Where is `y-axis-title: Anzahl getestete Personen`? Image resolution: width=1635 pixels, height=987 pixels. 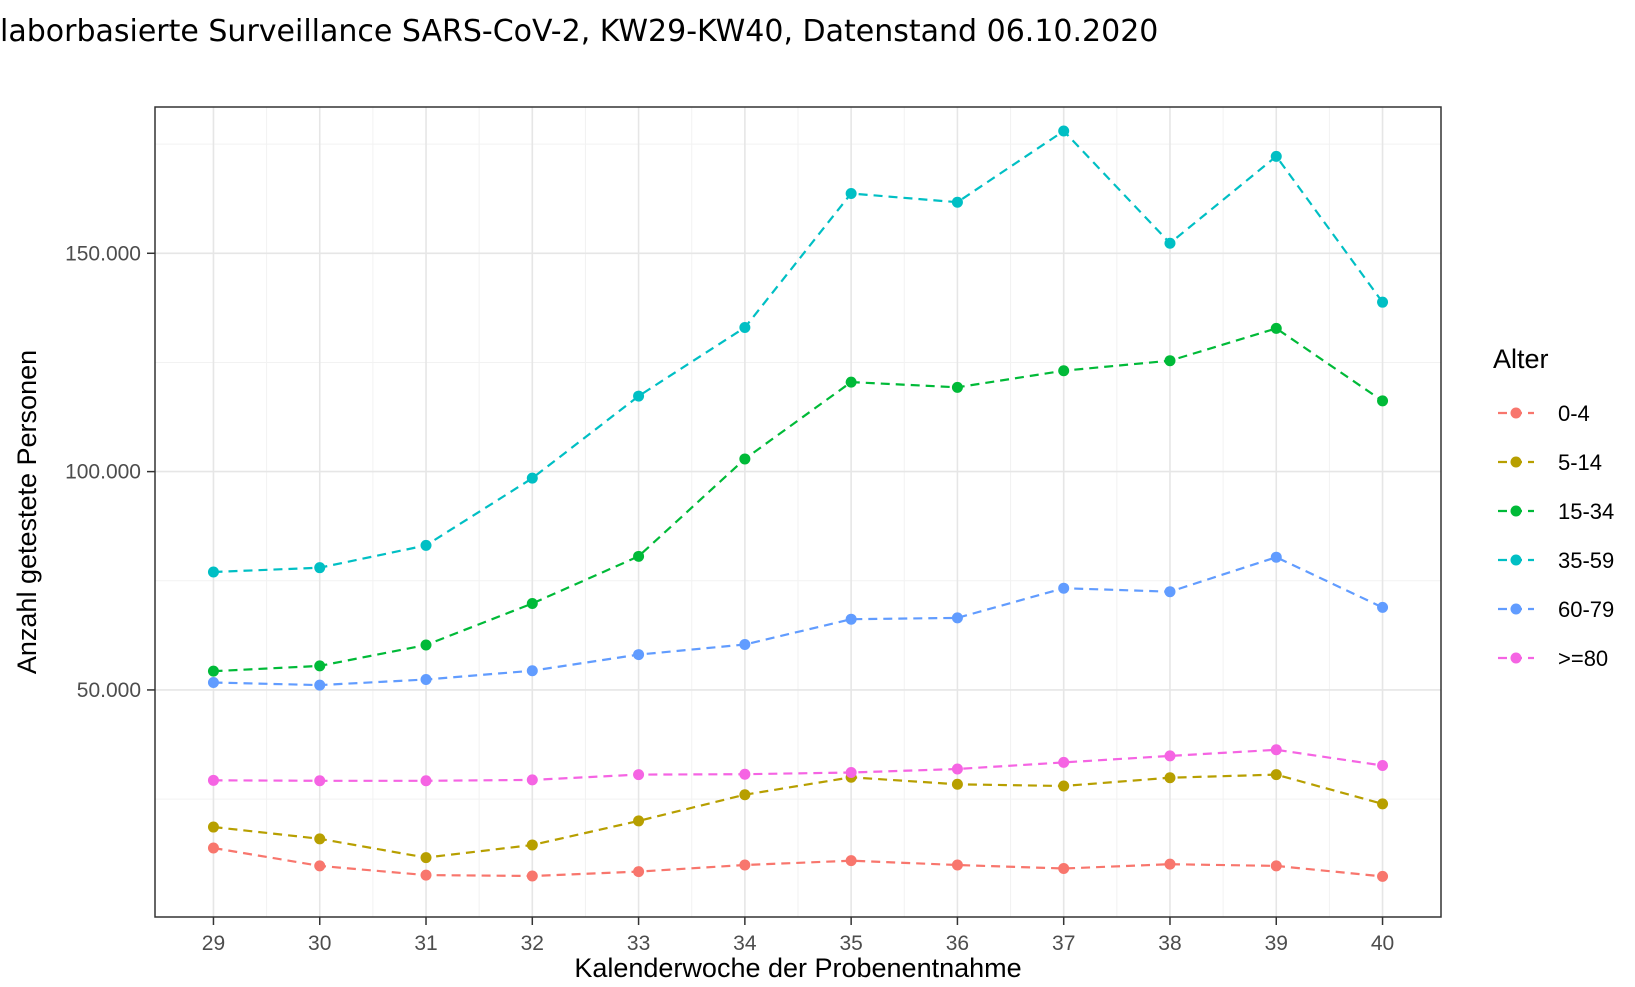
y-axis-title: Anzahl getestete Personen is located at coordinates (27, 512).